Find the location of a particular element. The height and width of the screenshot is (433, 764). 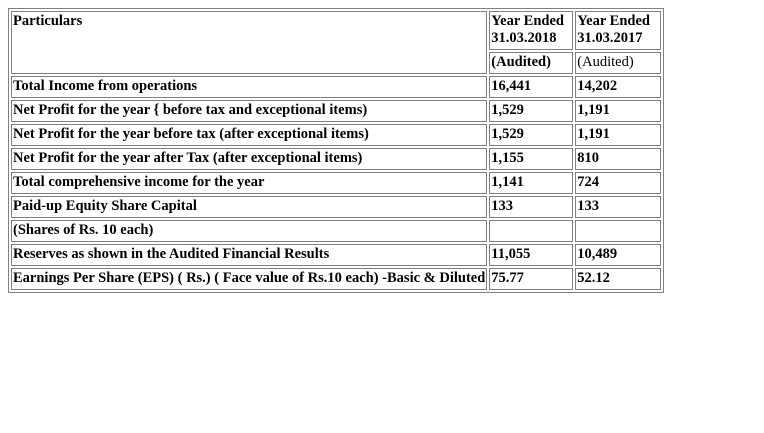

value-2017: 10,489 is located at coordinates (618, 255).